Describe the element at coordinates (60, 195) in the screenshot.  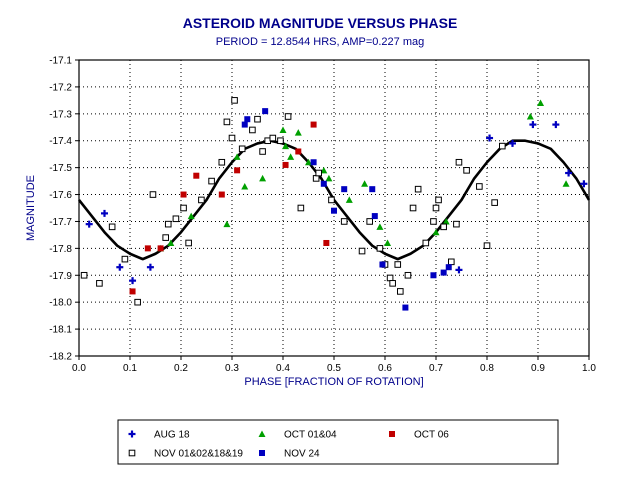
I see `y-tick-label: -17.6` at that location.